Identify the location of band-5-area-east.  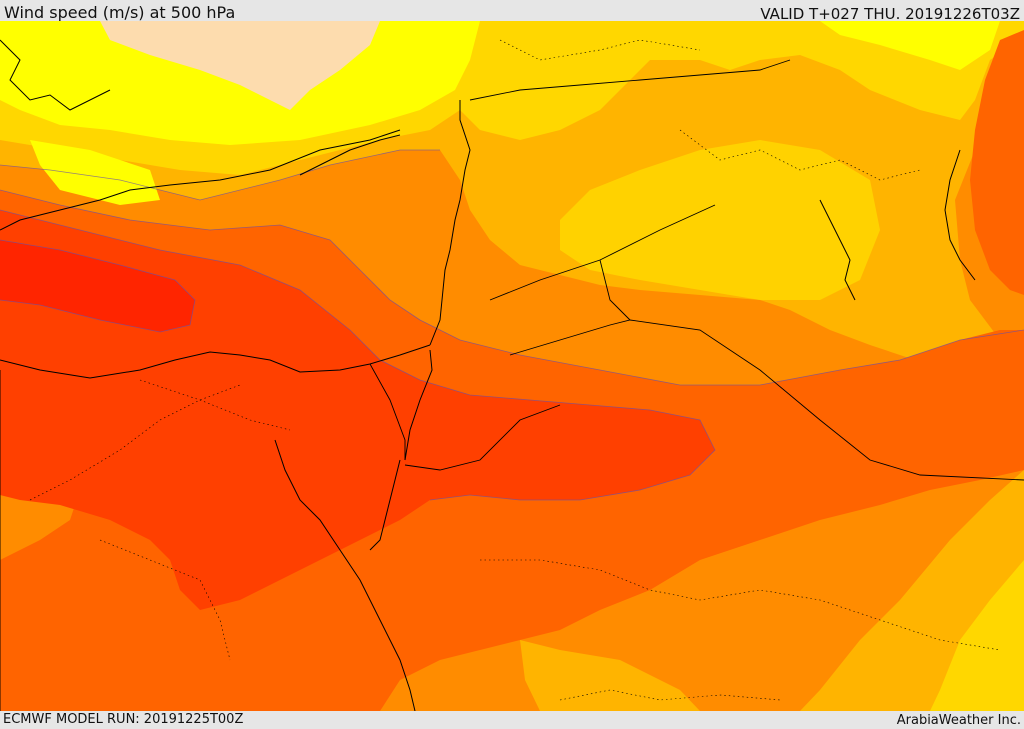
(997, 162).